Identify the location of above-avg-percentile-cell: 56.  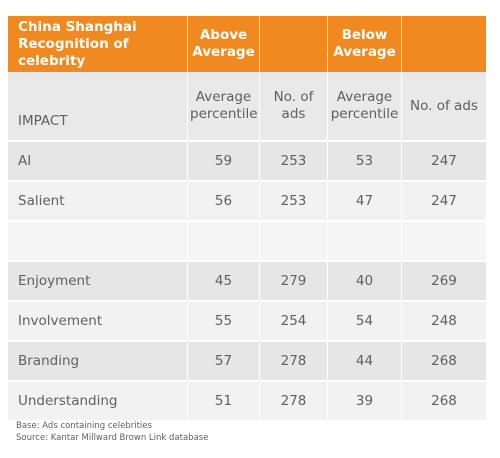
(224, 202).